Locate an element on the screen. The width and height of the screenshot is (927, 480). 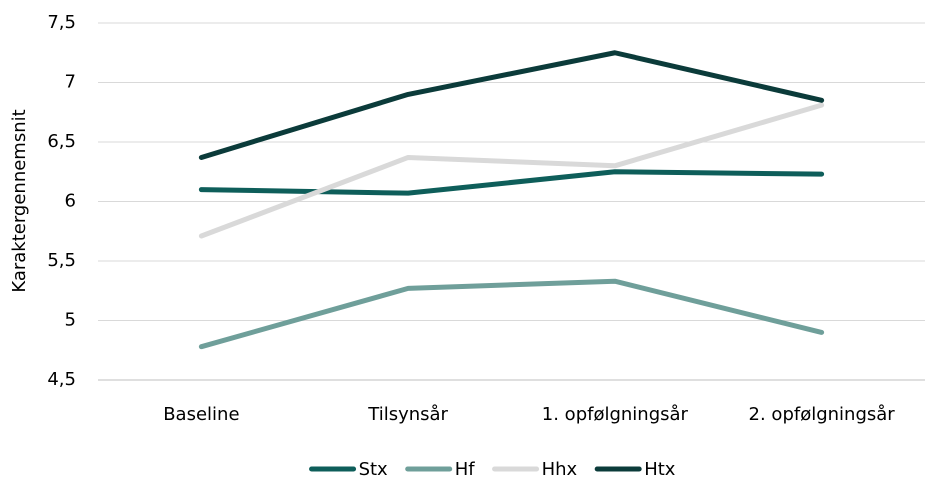
x-tick-label: 1. opfølgningsår is located at coordinates (615, 414).